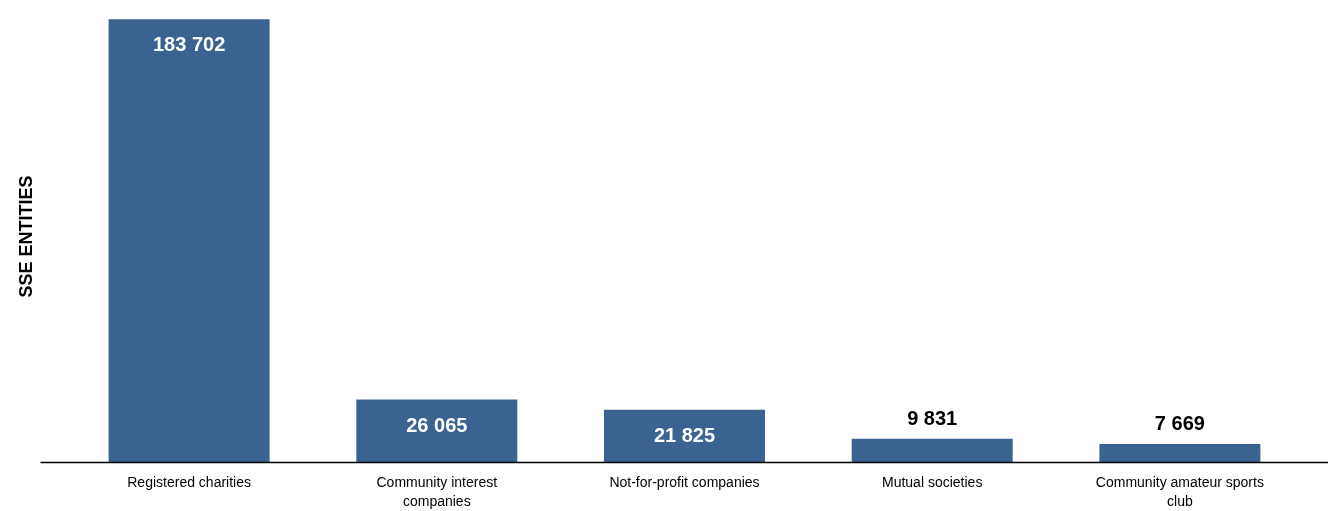  Describe the element at coordinates (932, 417) in the screenshot. I see `data-label: 9 831` at that location.